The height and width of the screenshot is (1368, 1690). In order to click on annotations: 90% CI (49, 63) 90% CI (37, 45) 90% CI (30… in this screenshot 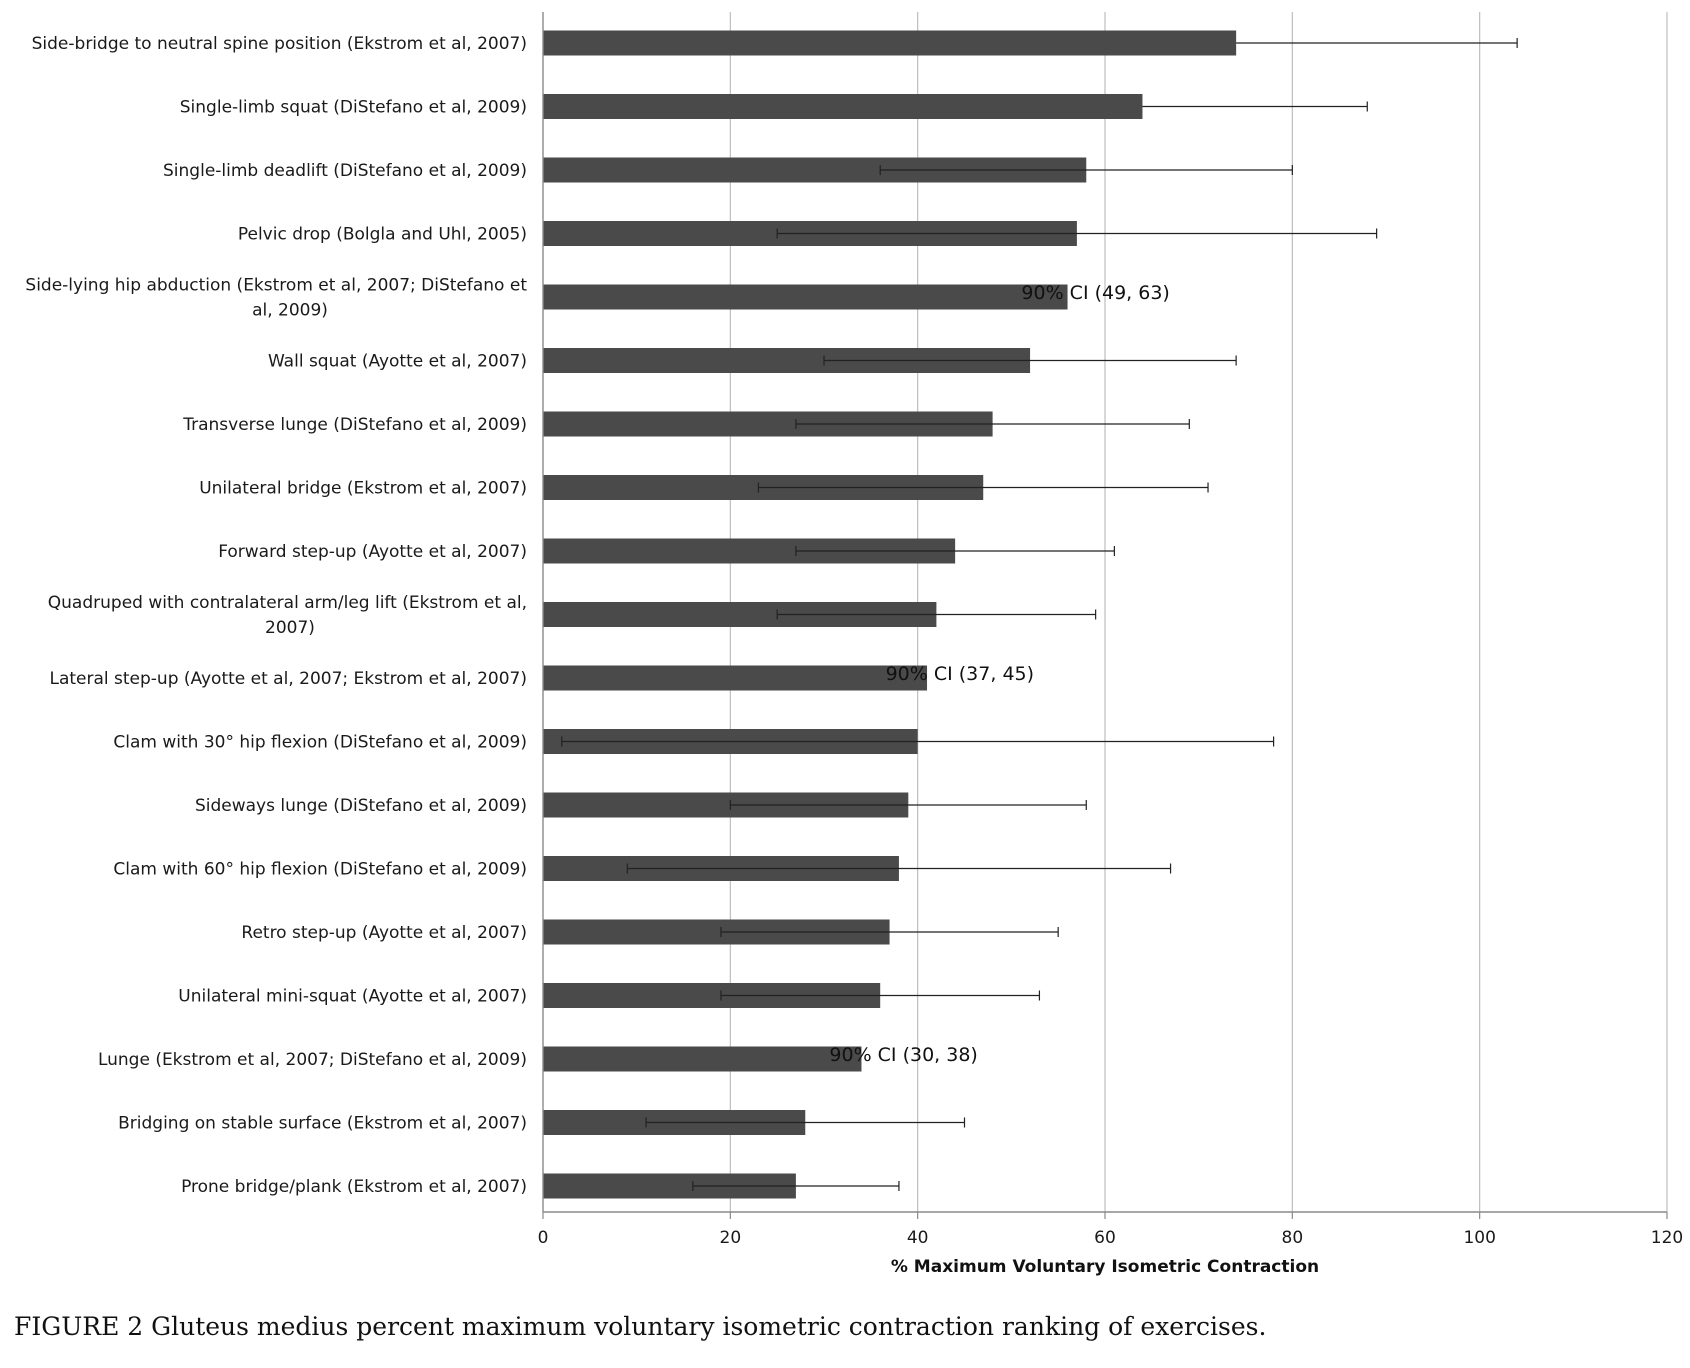, I will do `click(999, 674)`.